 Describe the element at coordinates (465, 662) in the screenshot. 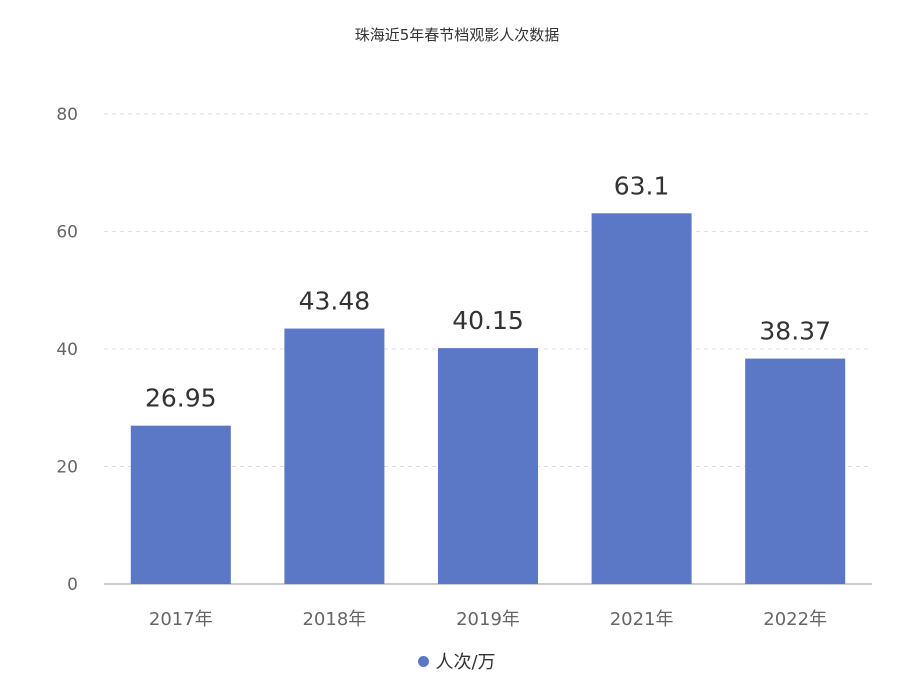

I see `legend-label: 人次/万` at that location.